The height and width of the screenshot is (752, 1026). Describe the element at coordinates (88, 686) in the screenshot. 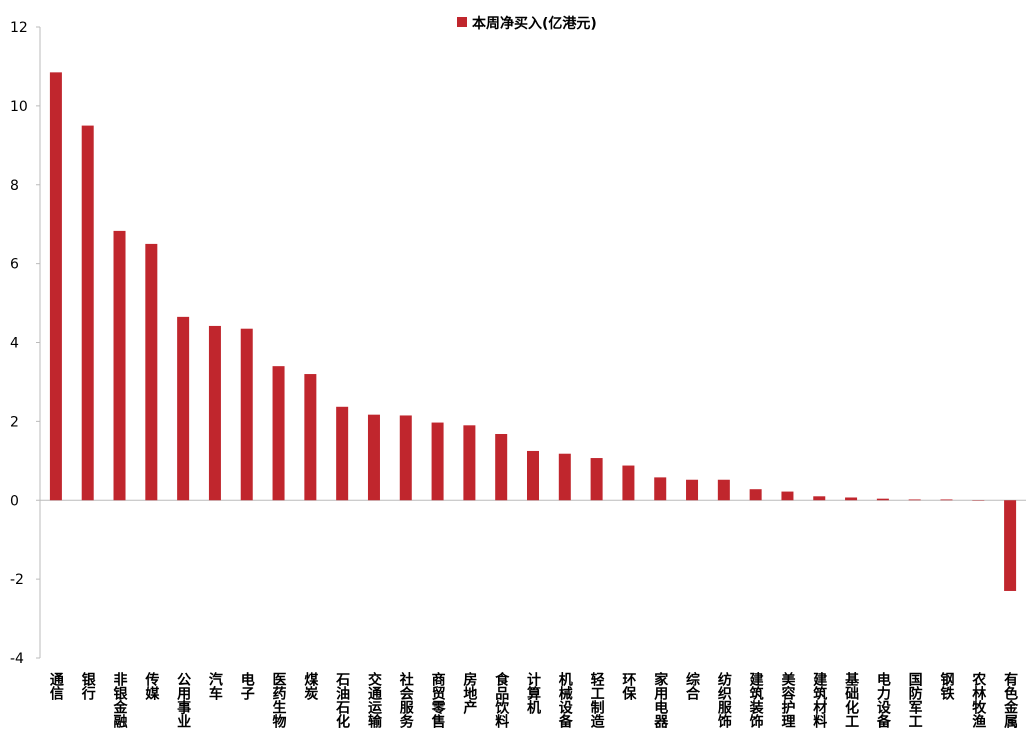

I see `x-tick-label: 银行` at that location.